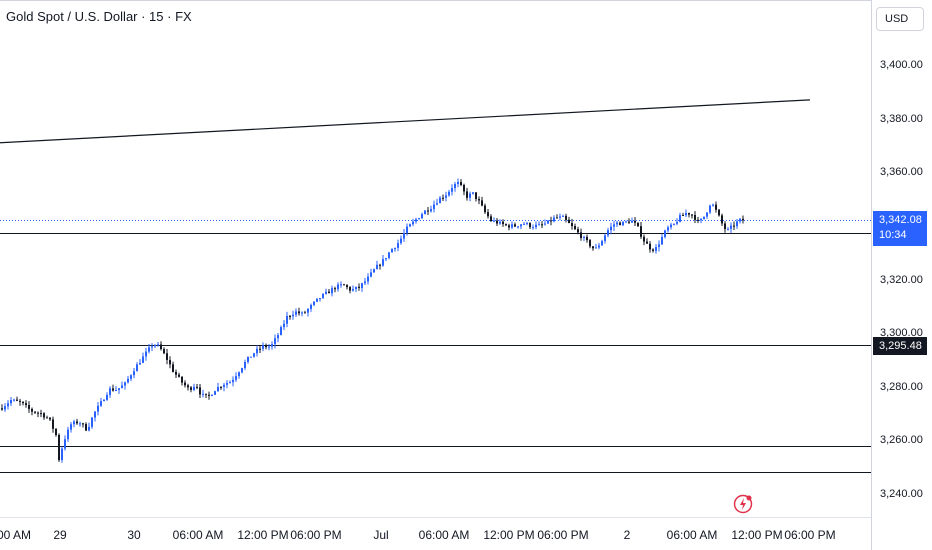 This screenshot has height=550, width=932. What do you see at coordinates (60, 535) in the screenshot?
I see `x-tick-label: 29` at bounding box center [60, 535].